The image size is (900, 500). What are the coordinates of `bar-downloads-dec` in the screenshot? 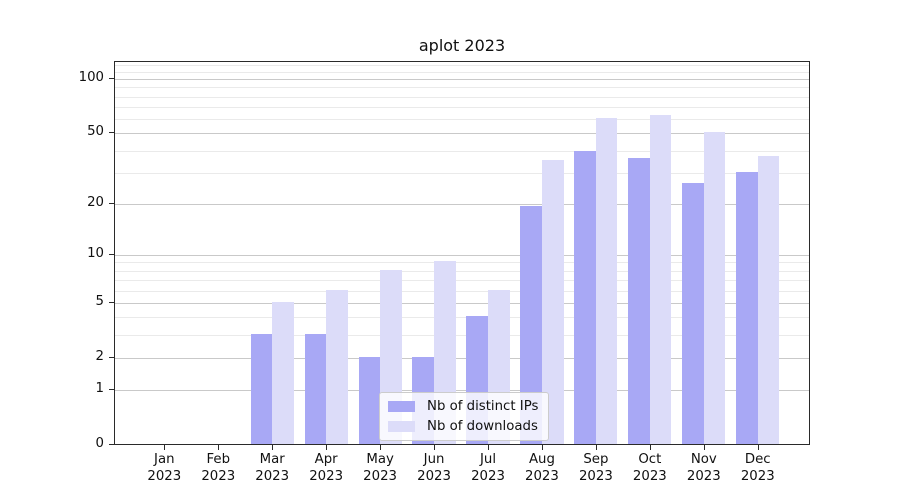 It's located at (768, 299).